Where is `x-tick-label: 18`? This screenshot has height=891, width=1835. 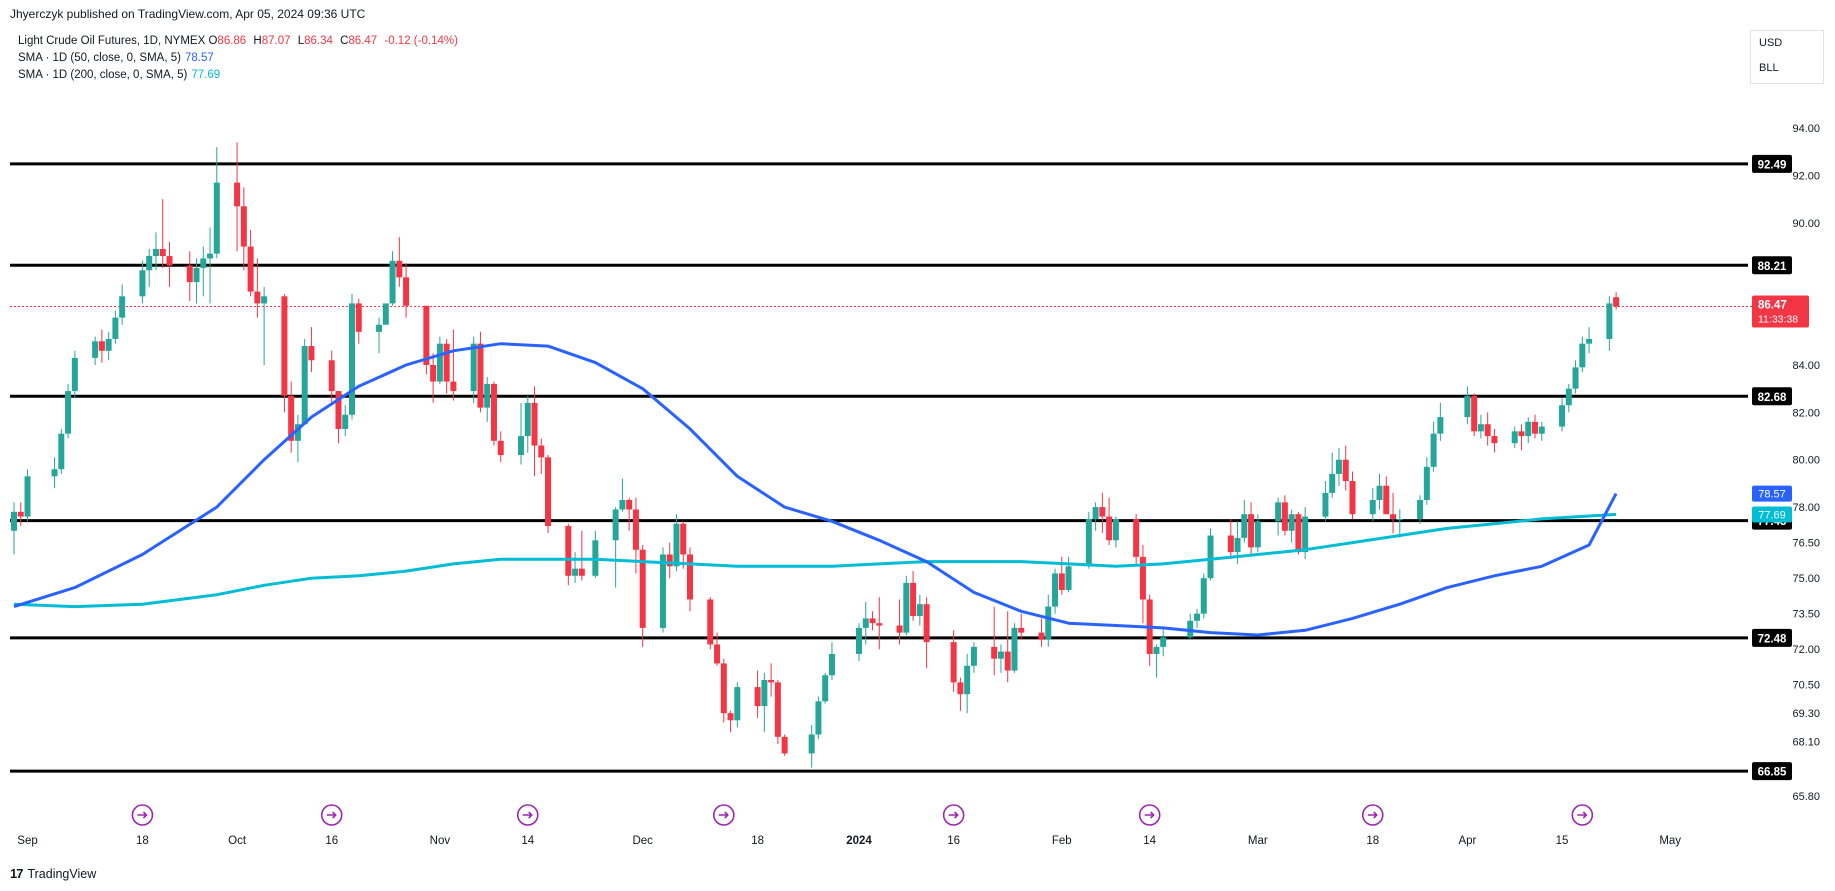 x-tick-label: 18 is located at coordinates (1372, 841).